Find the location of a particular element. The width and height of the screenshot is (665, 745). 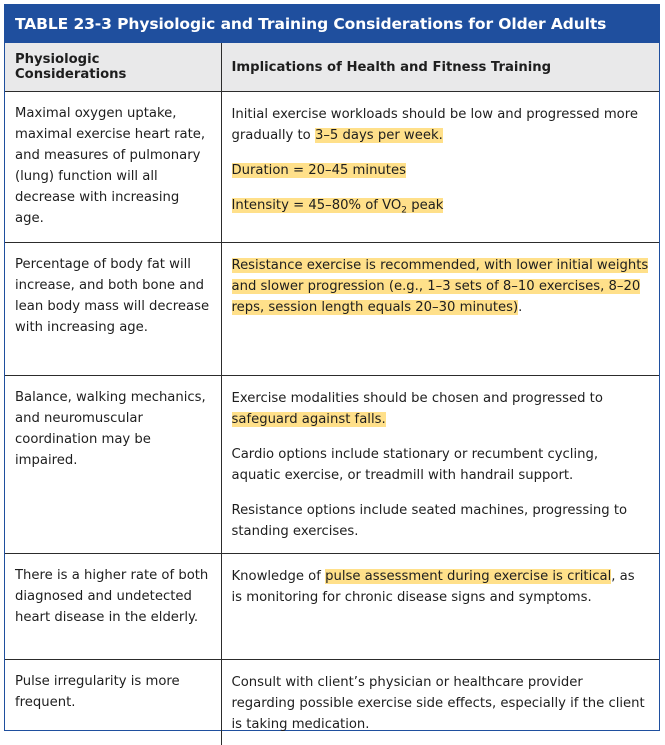

highlighted-text: safeguard against falls. is located at coordinates (309, 419).